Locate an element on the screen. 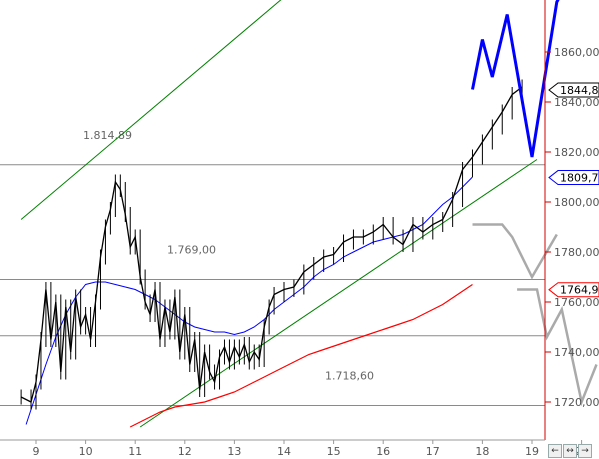  y-tick-label: 1820,000 is located at coordinates (576, 152).